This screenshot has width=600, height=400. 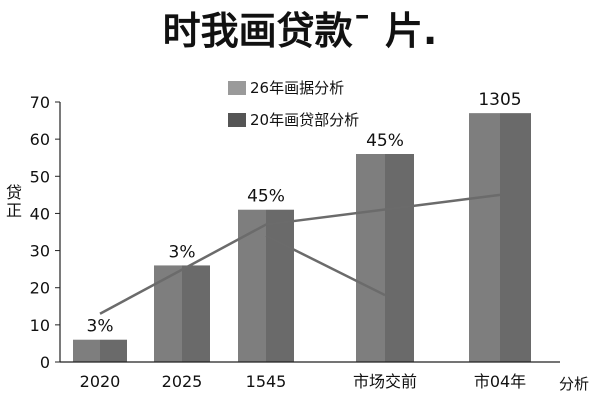 I want to click on legend: 26年画据分析 20年画贷部分析, so click(x=293, y=104).